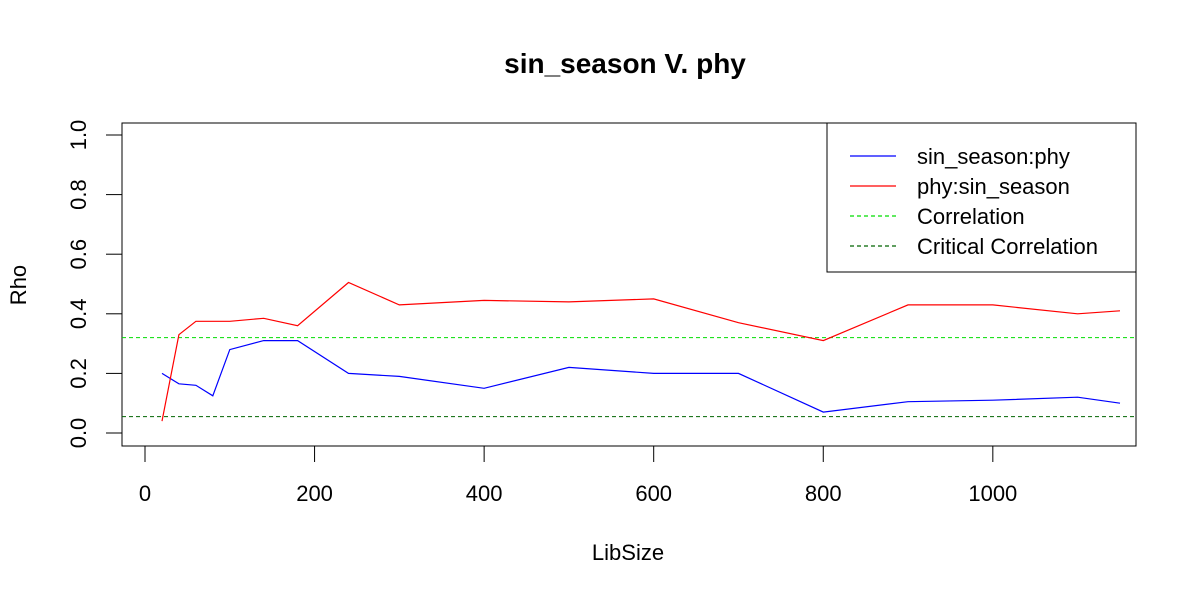 This screenshot has height=600, width=1200. I want to click on x-tick-label: 1000, so click(992, 493).